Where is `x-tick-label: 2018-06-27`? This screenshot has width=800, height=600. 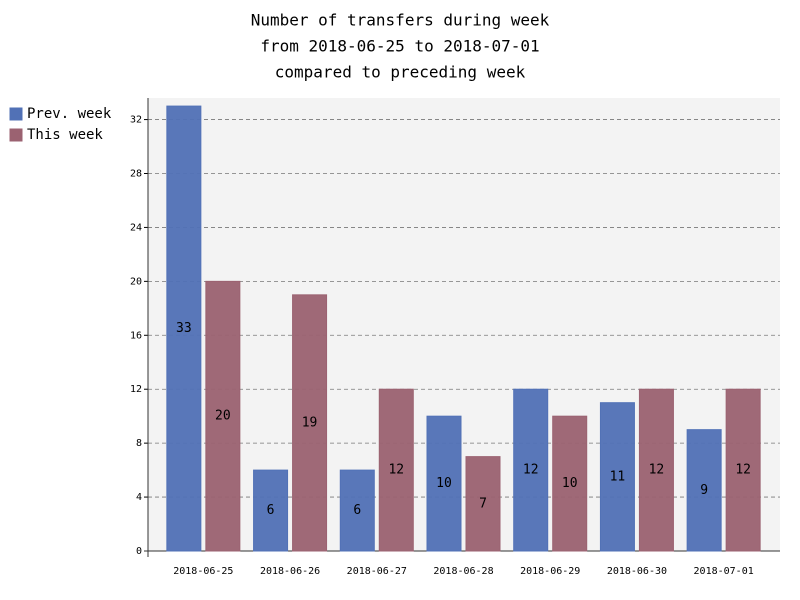
x-tick-label: 2018-06-27 is located at coordinates (377, 571).